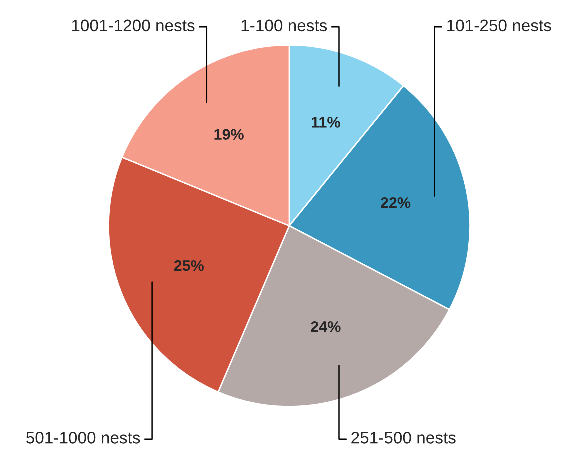 This screenshot has width=579, height=452. What do you see at coordinates (326, 326) in the screenshot?
I see `data-label: 24%` at bounding box center [326, 326].